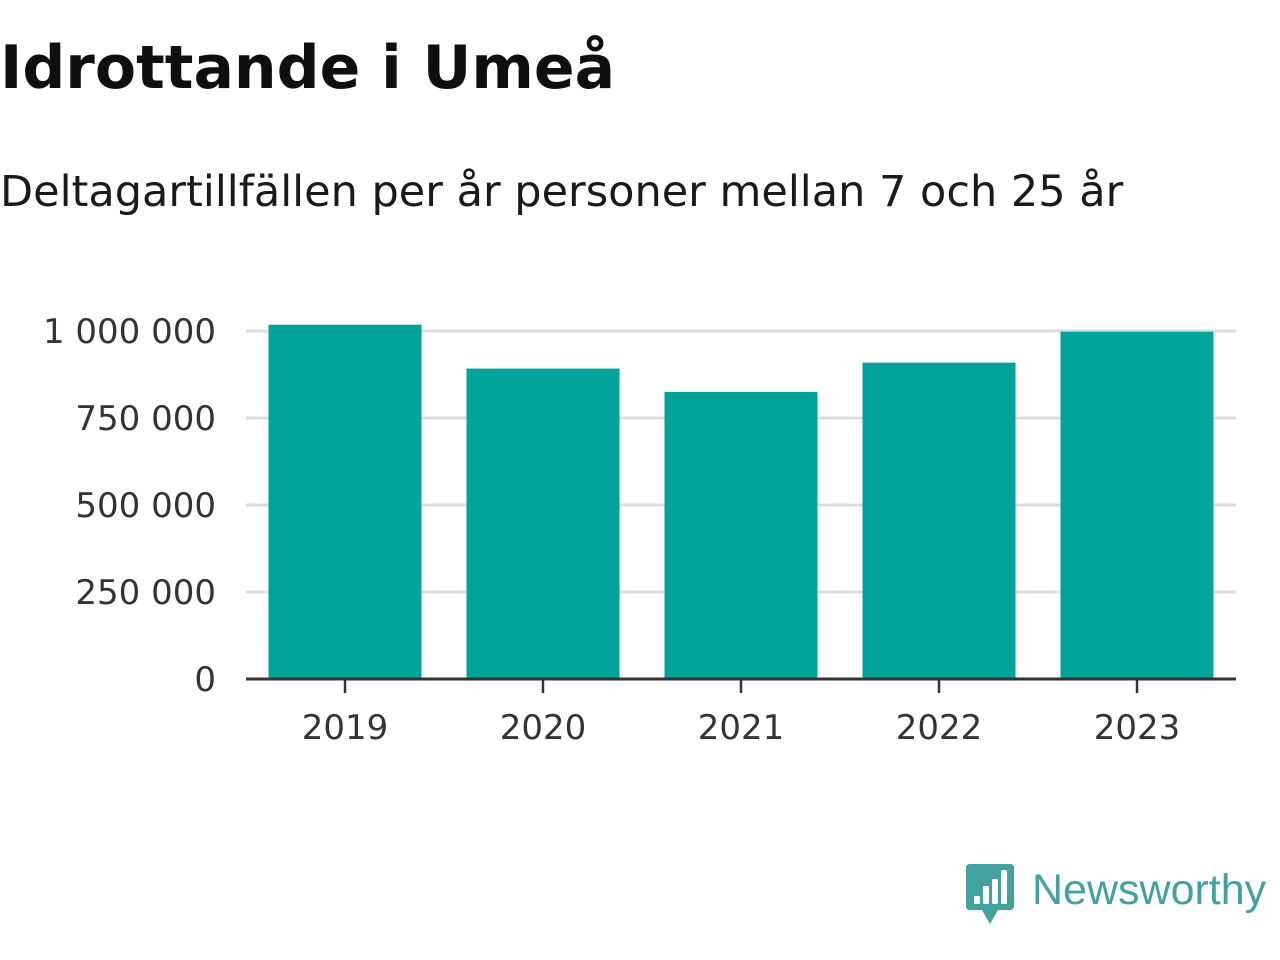 Image resolution: width=1280 pixels, height=960 pixels. What do you see at coordinates (1137, 728) in the screenshot?
I see `x-tick-label: 2023` at bounding box center [1137, 728].